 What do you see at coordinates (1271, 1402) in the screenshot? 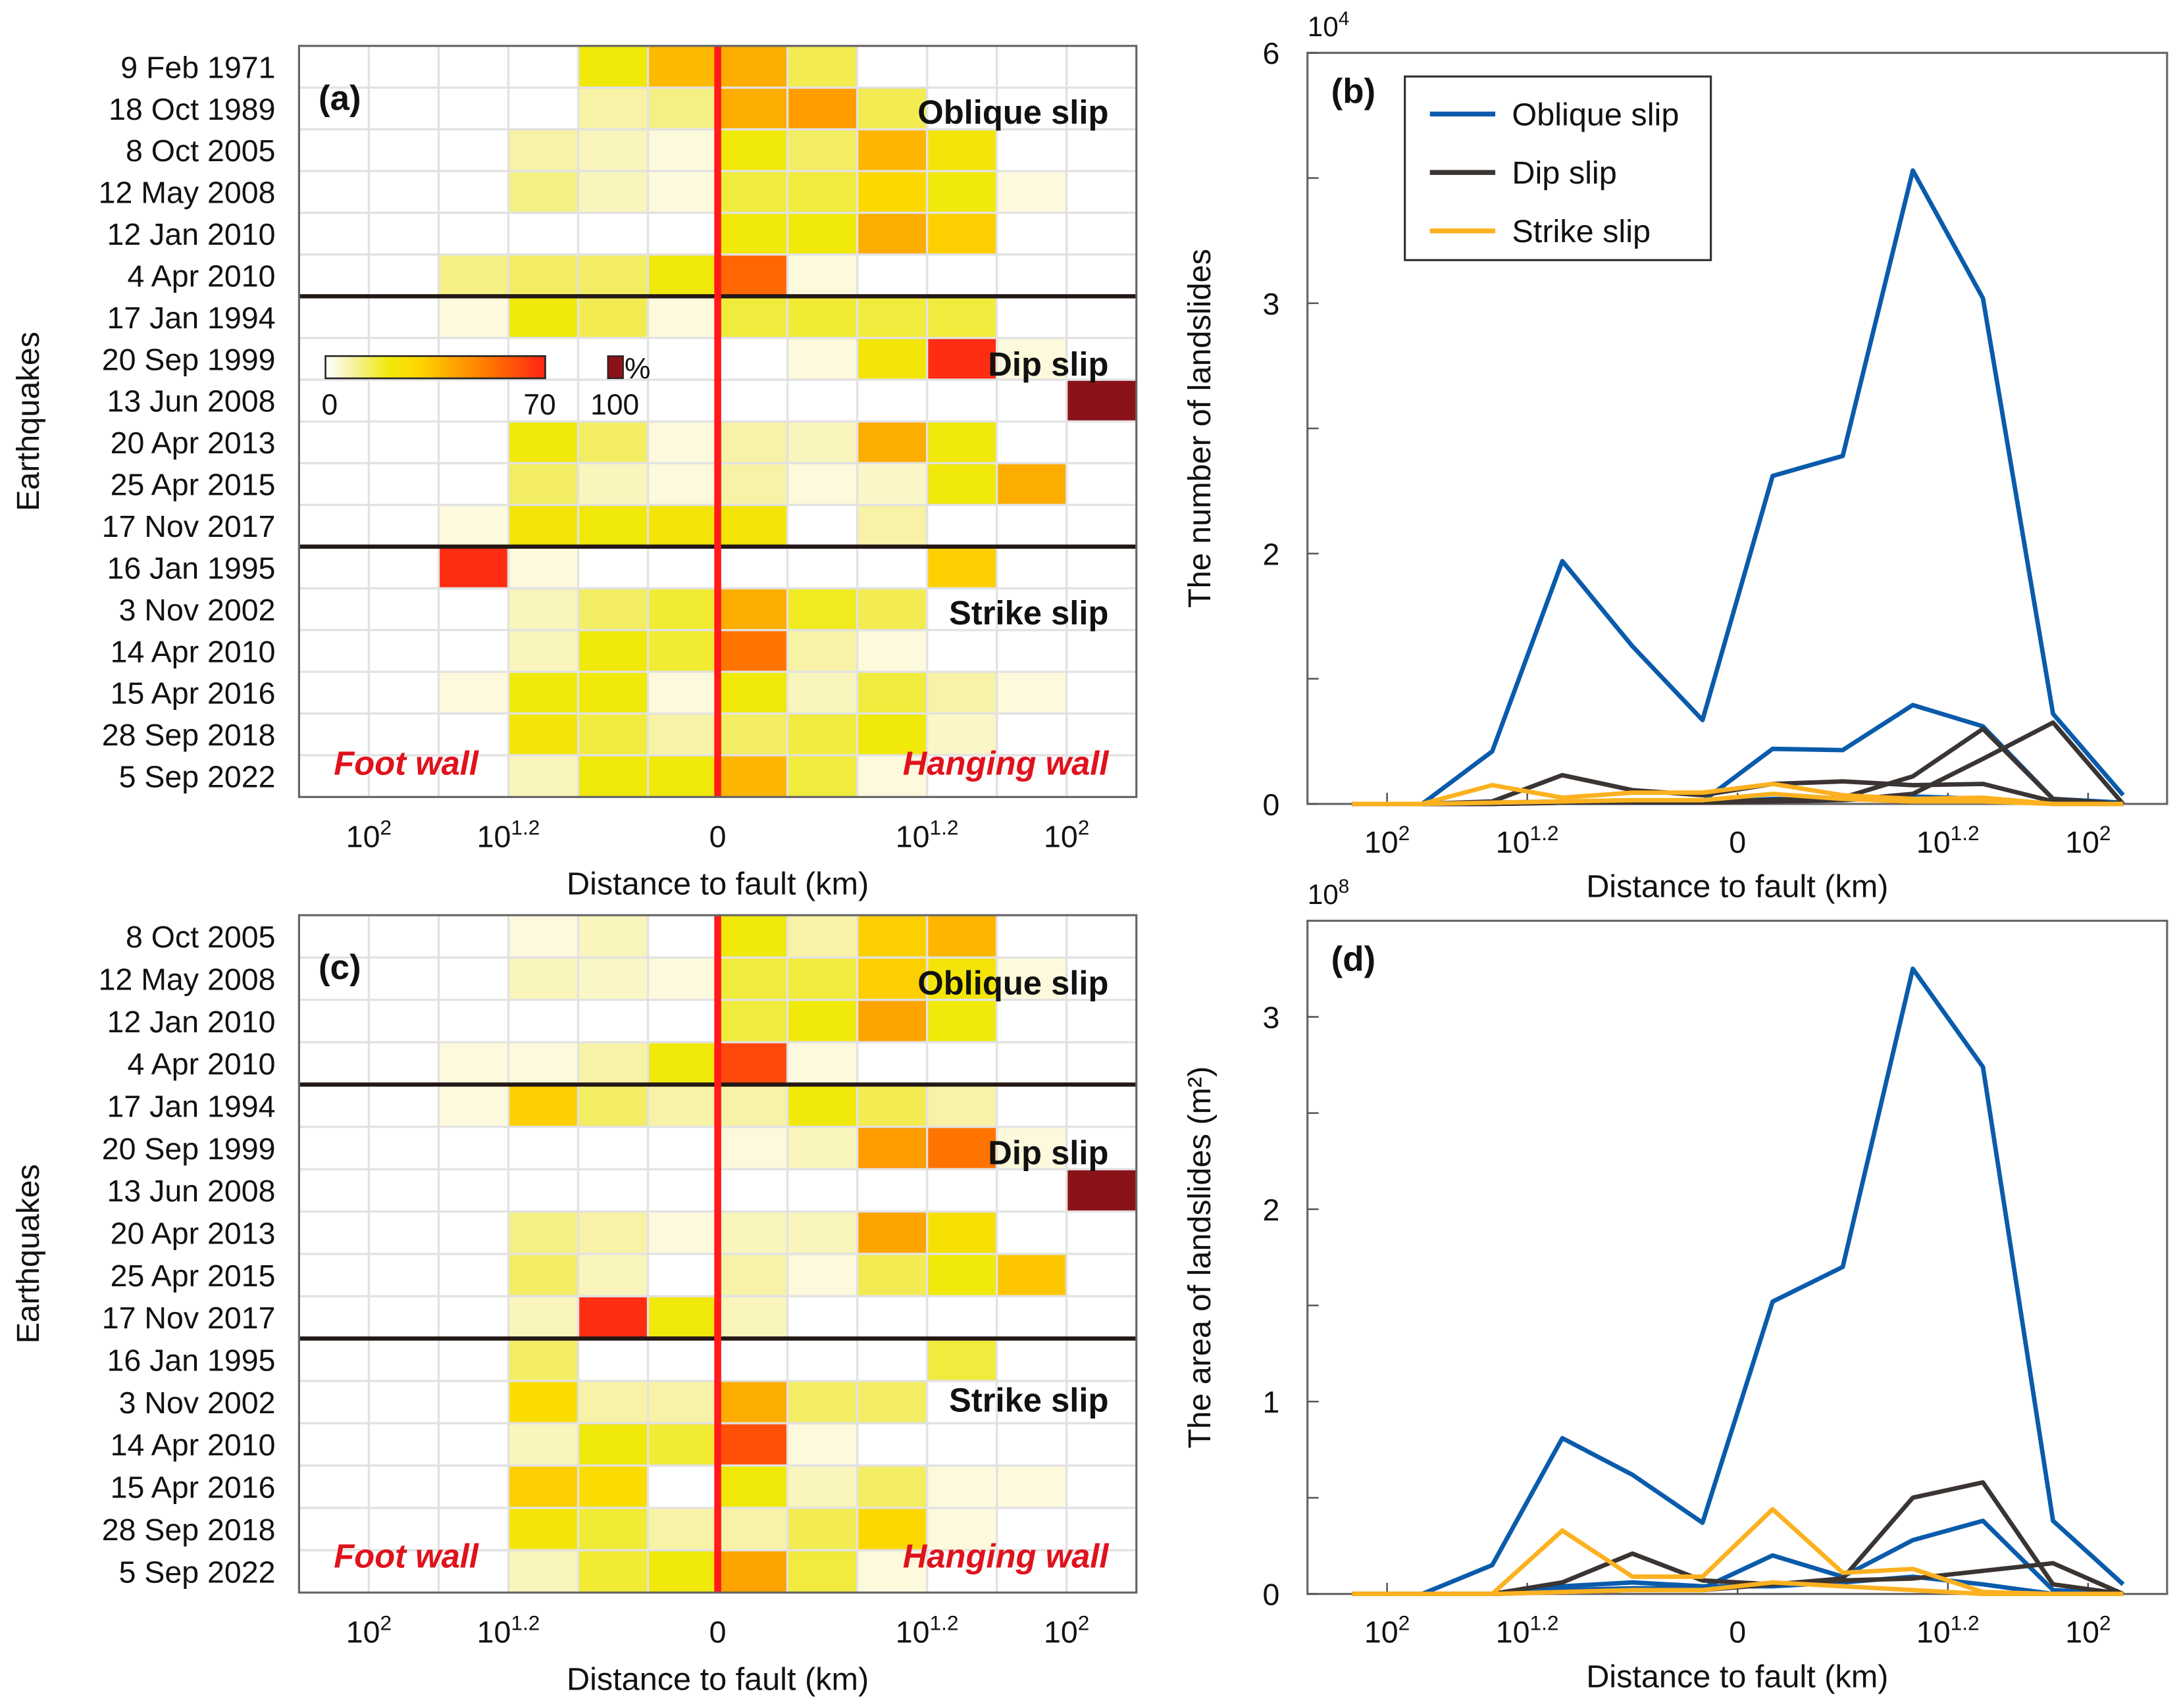
I see `y-tick-label: 1` at bounding box center [1271, 1402].